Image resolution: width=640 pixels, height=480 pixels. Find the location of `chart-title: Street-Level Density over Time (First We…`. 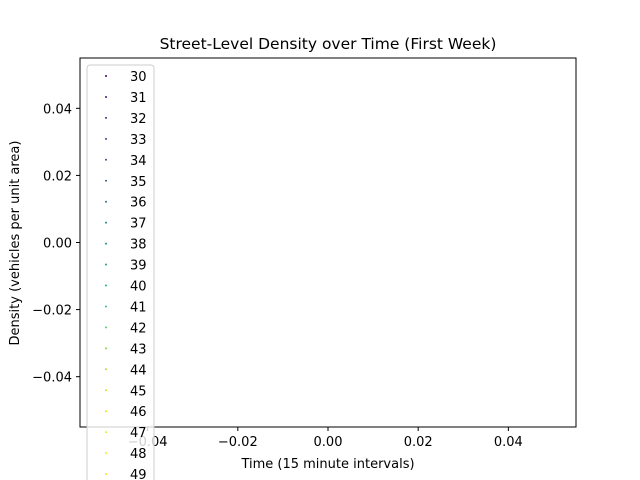

chart-title: Street-Level Density over Time (First We… is located at coordinates (328, 44).